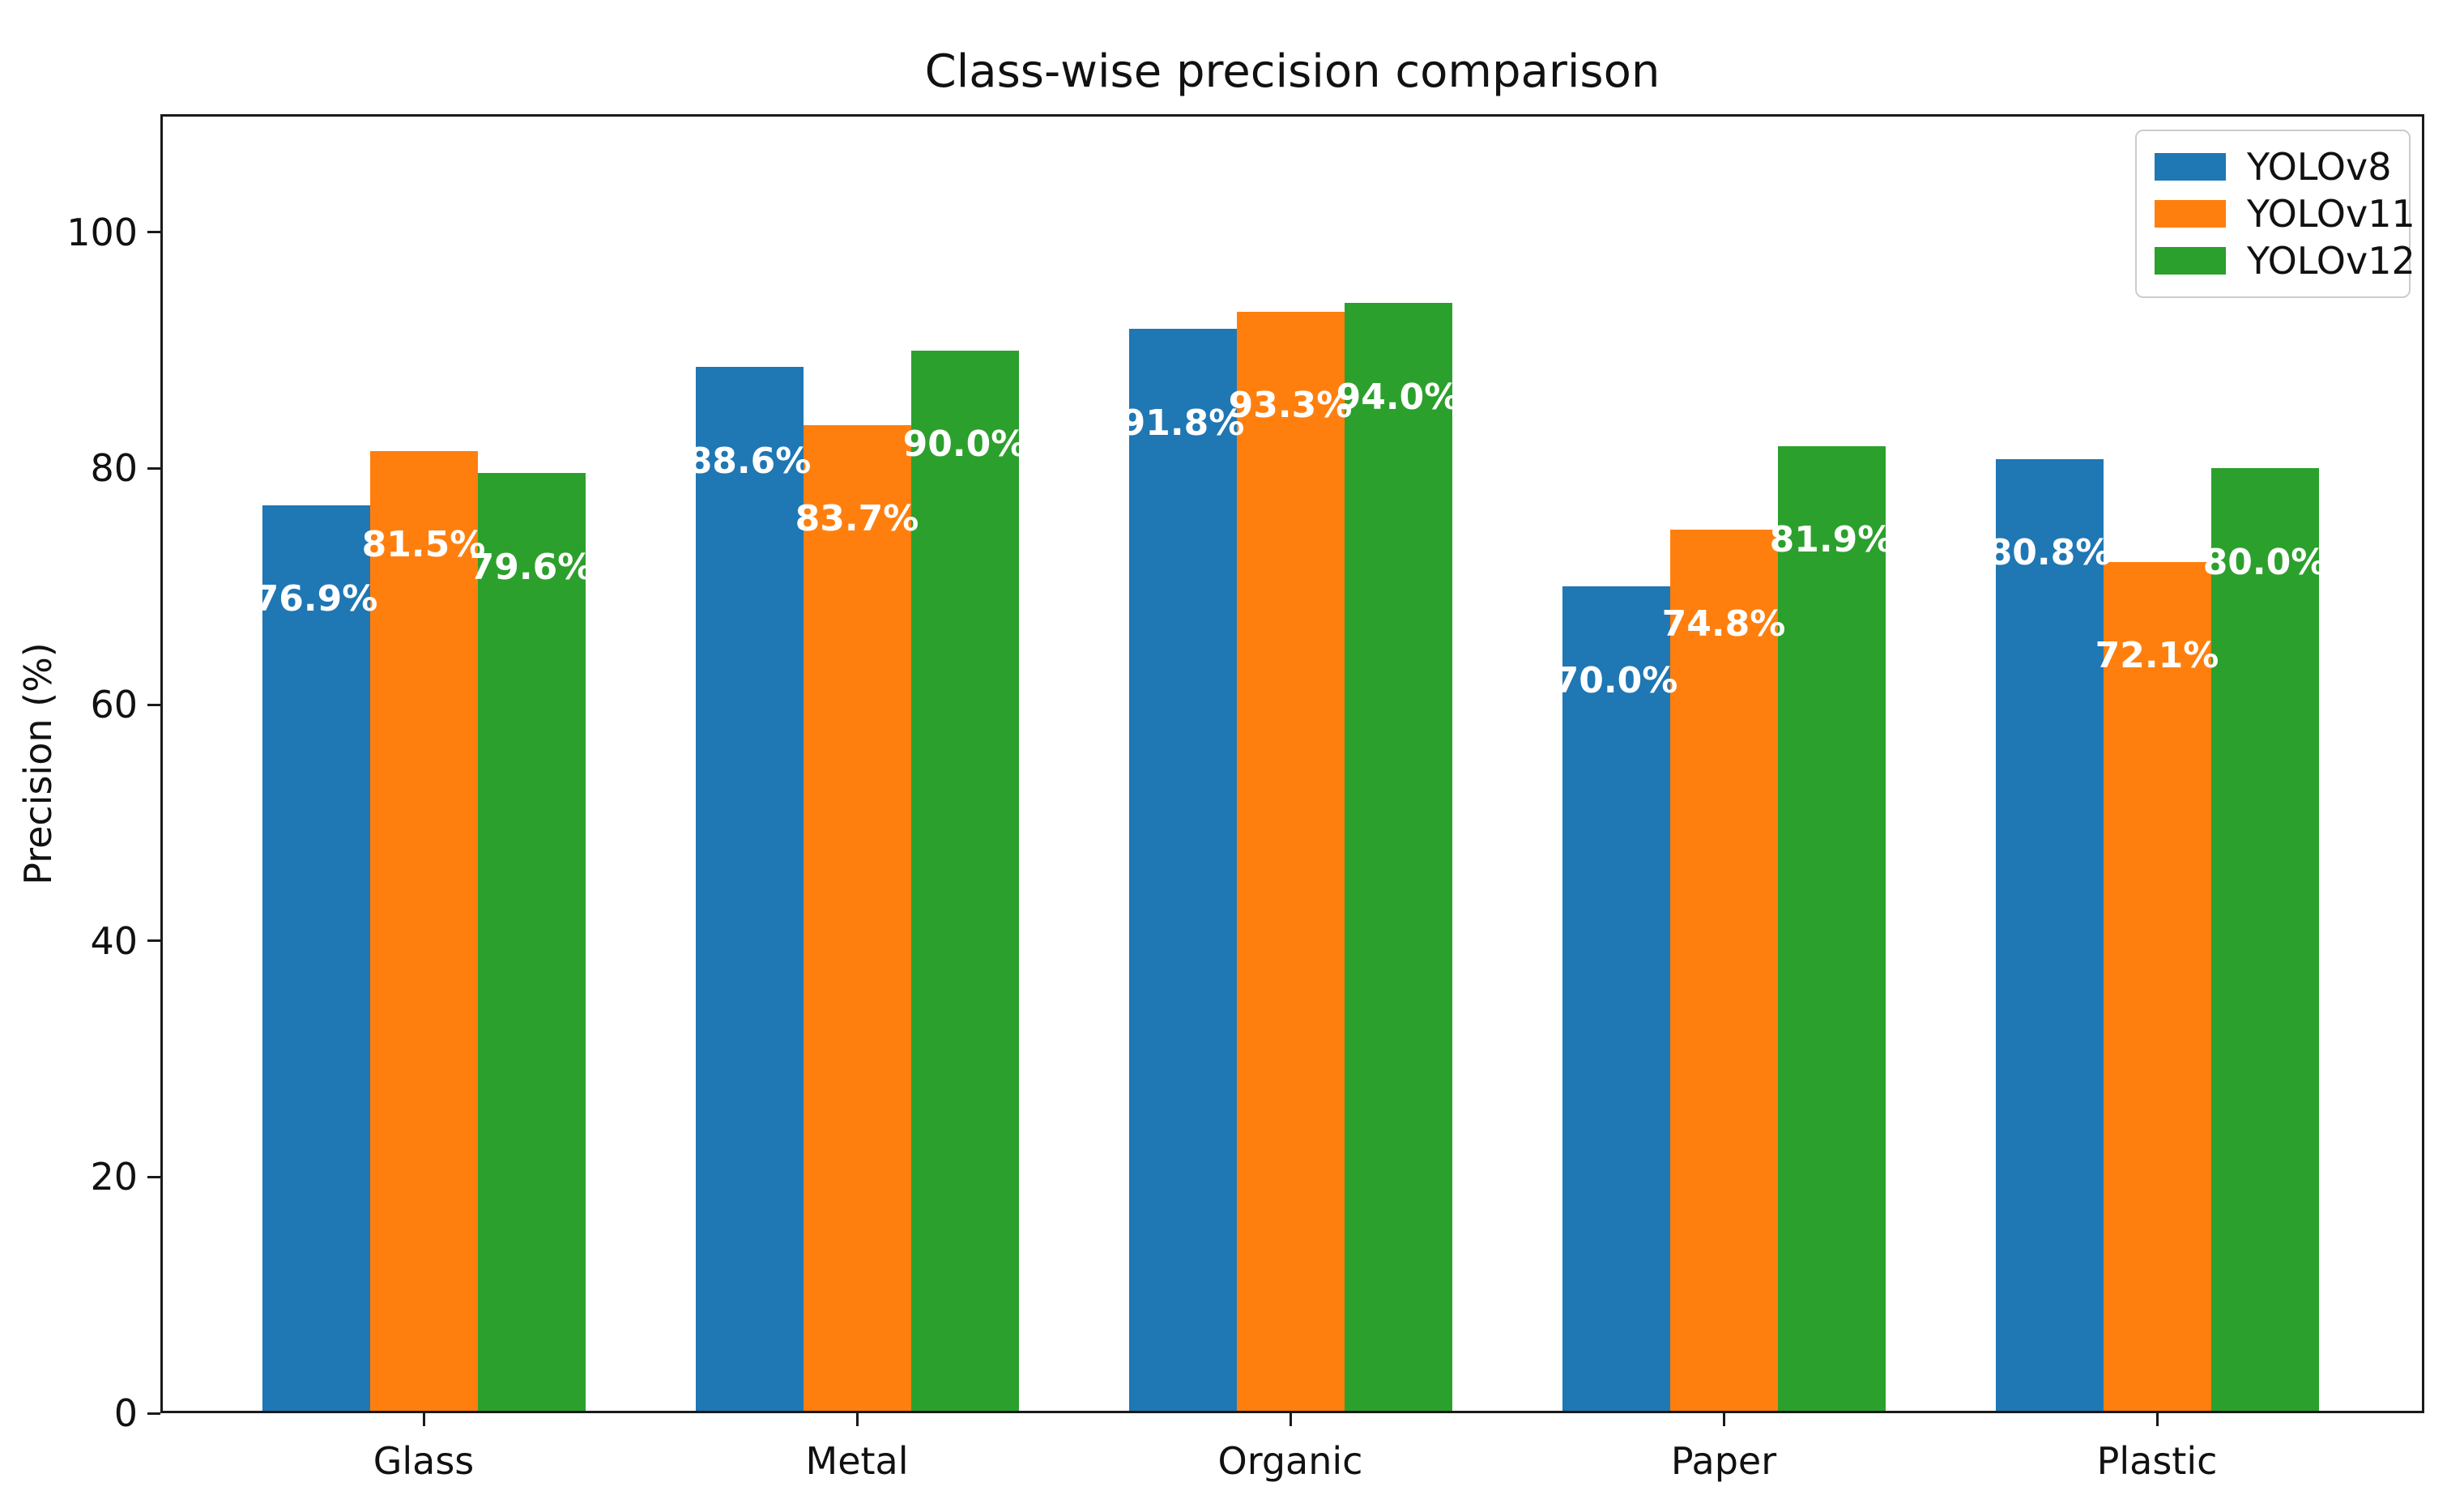 The width and height of the screenshot is (2464, 1495). What do you see at coordinates (1182, 871) in the screenshot?
I see `bar-yolov8-organic` at bounding box center [1182, 871].